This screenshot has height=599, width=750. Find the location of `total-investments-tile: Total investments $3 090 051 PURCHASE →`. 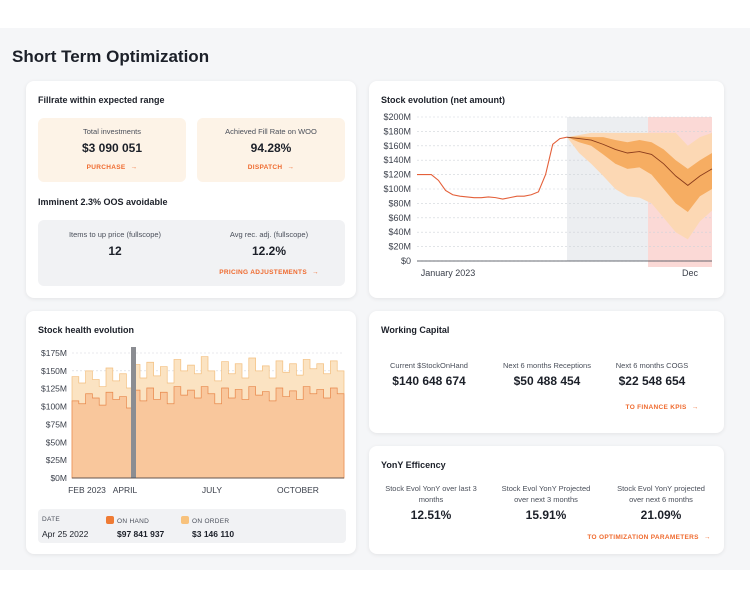

total-investments-tile: Total investments $3 090 051 PURCHASE → is located at coordinates (112, 150).